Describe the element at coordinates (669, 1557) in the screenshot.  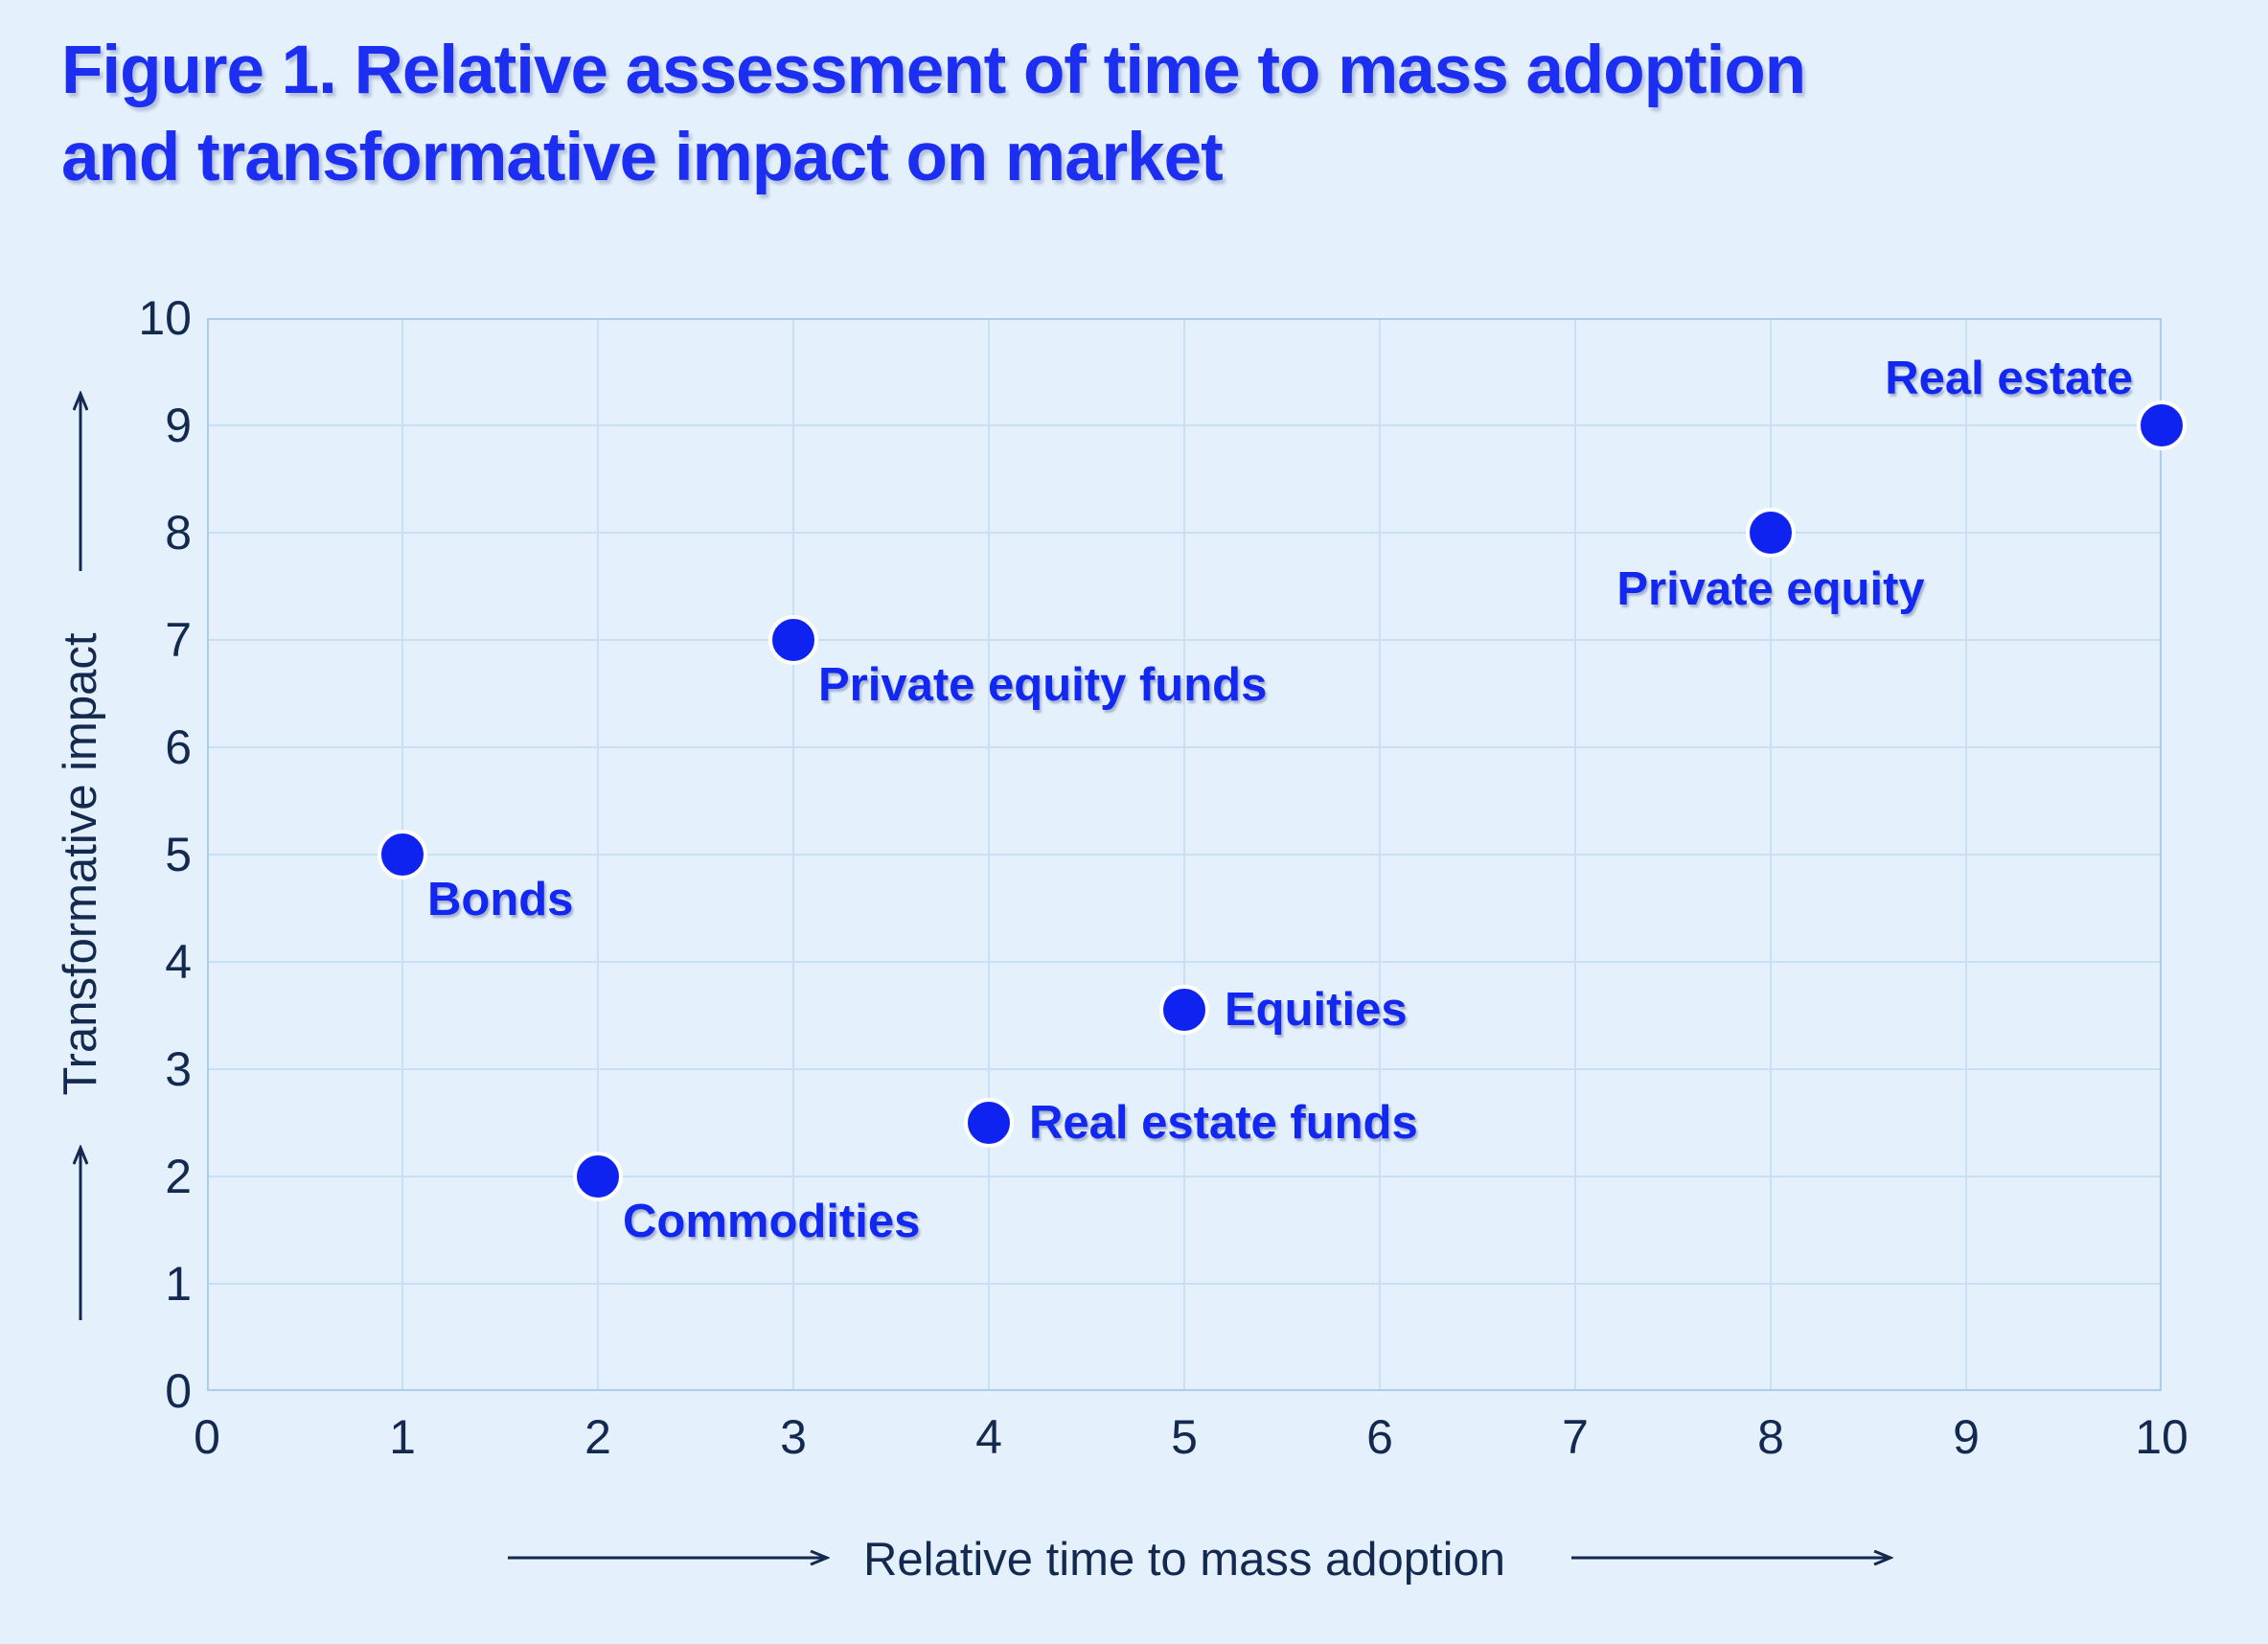
I see `x-axis-arrow-left` at that location.